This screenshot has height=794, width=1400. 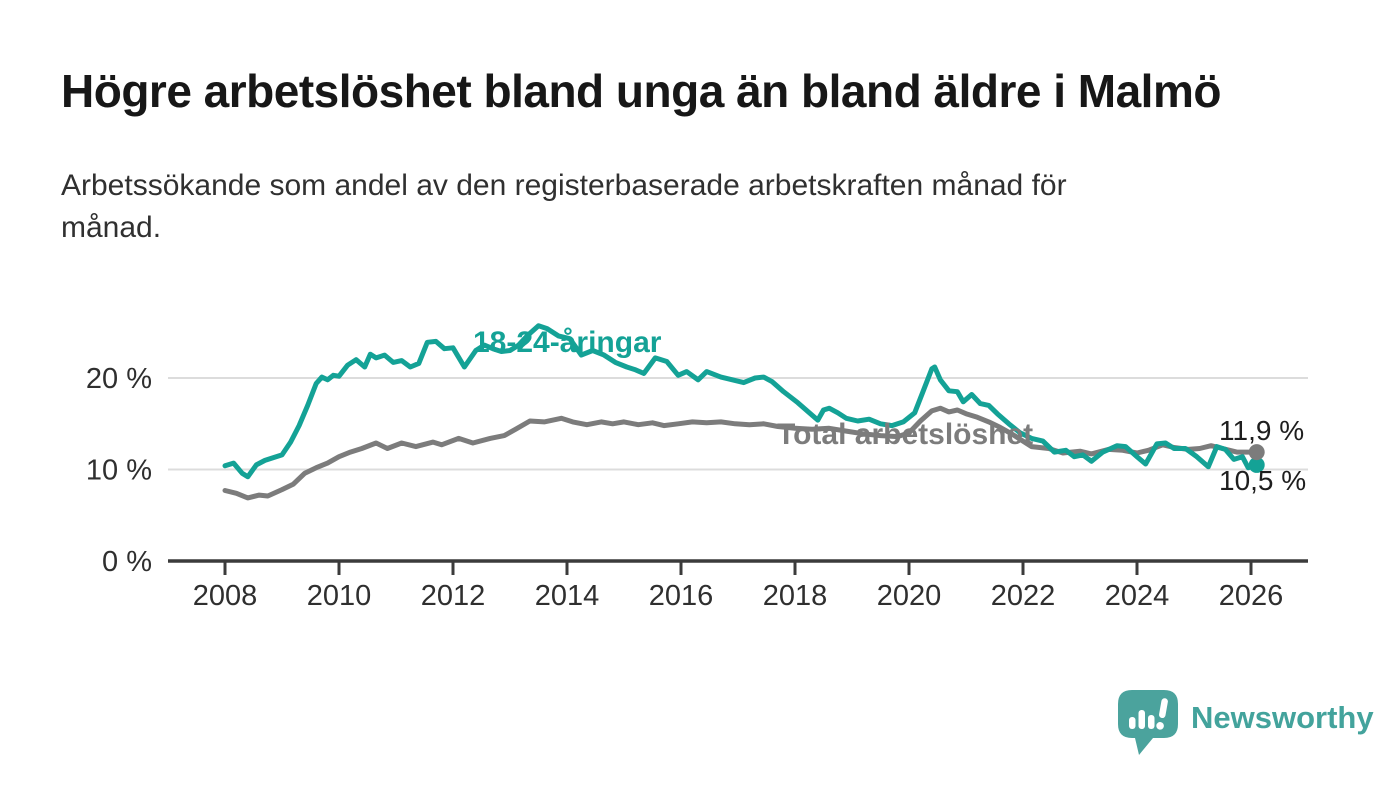 I want to click on series-line-youth, so click(x=741, y=401).